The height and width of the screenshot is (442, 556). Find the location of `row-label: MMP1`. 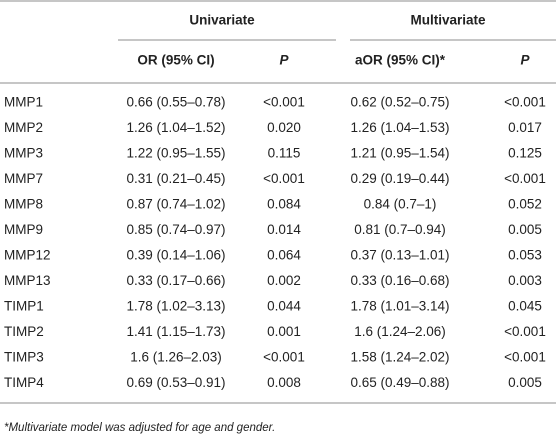

row-label: MMP1 is located at coordinates (23, 102).